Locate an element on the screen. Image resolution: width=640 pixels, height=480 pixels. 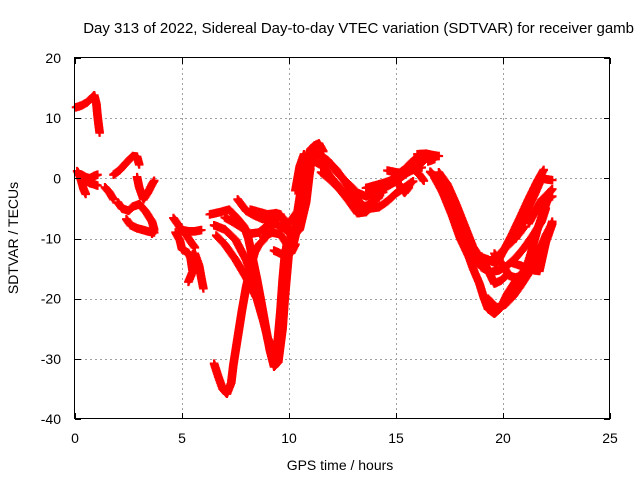
y-tick-label: -30 is located at coordinates (51, 359).